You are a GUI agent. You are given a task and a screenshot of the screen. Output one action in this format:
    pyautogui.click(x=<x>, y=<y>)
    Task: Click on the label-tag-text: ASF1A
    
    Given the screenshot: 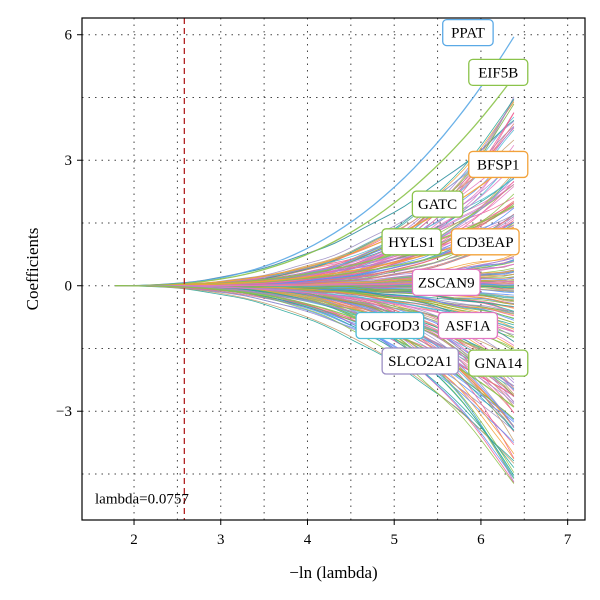 What is the action you would take?
    pyautogui.click(x=468, y=326)
    